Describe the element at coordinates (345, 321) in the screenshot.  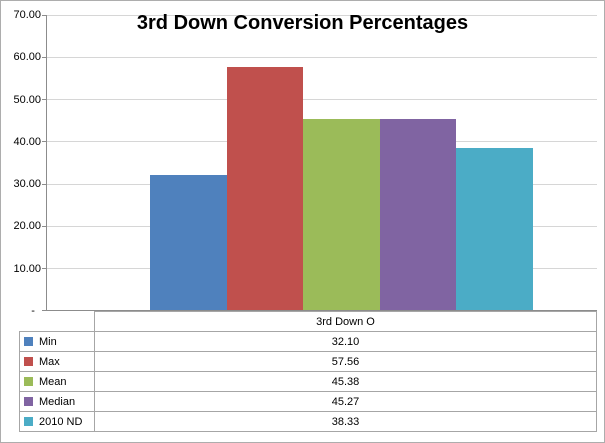
I see `category-header: 3rd Down O` at that location.